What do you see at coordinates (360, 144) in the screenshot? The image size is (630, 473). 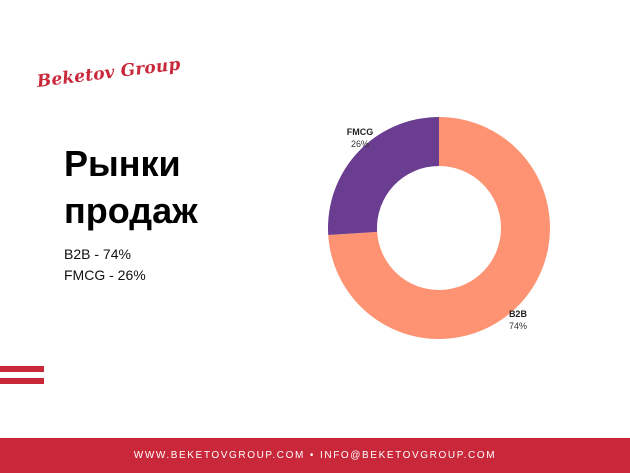 I see `slice-value-fmcg: 26%` at bounding box center [360, 144].